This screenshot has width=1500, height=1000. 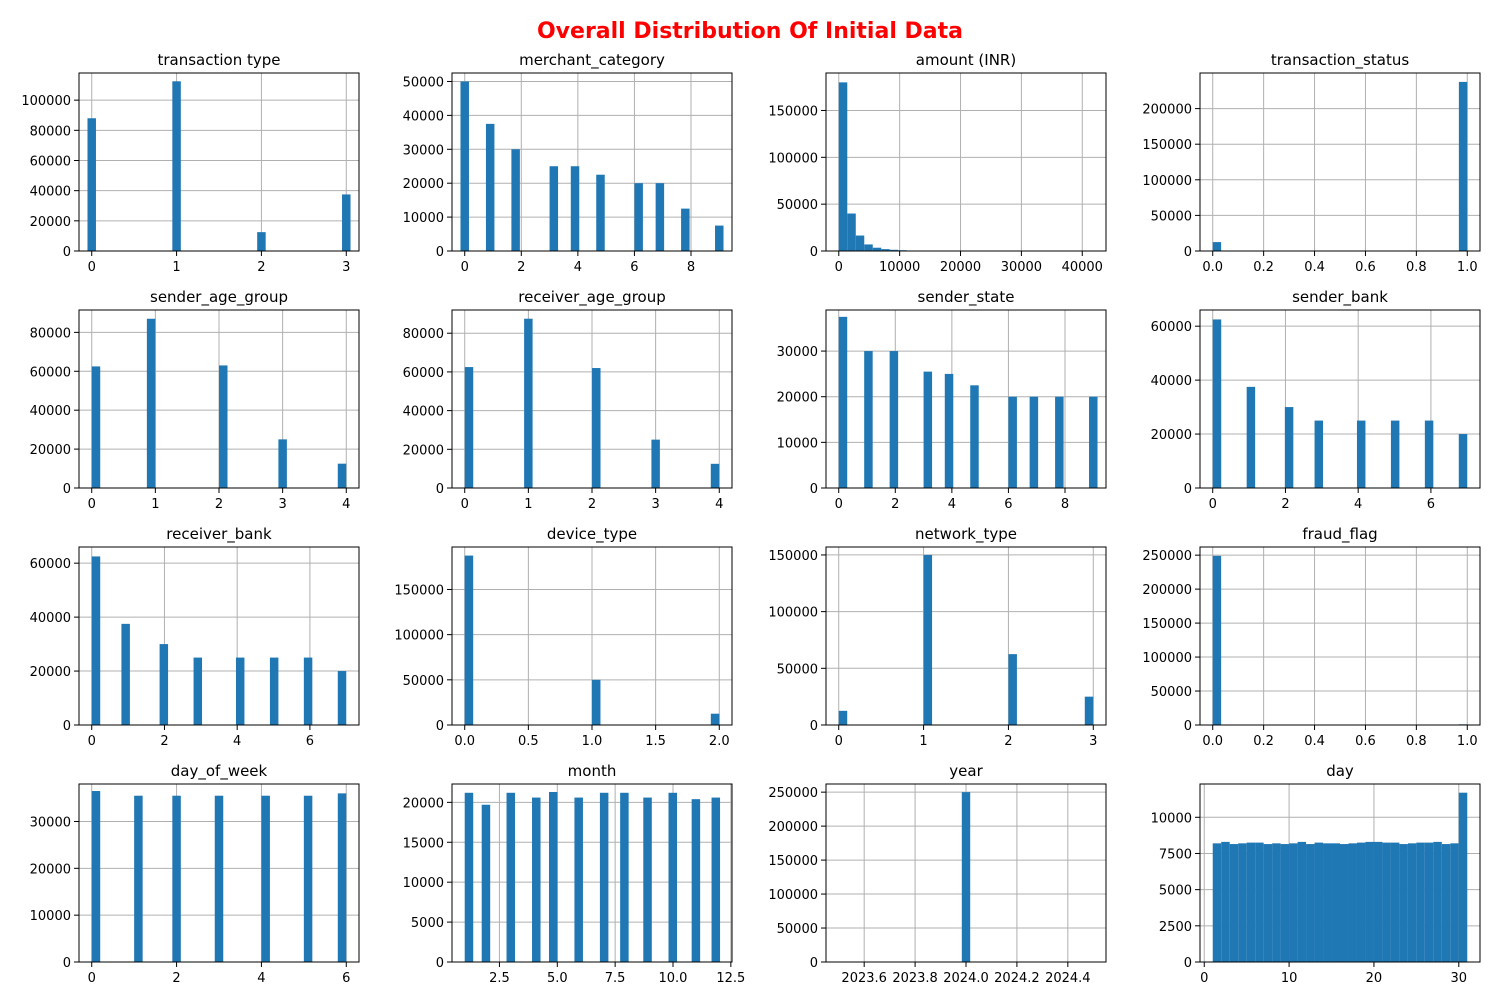 I want to click on x-tick-label: 2.5, so click(x=499, y=978).